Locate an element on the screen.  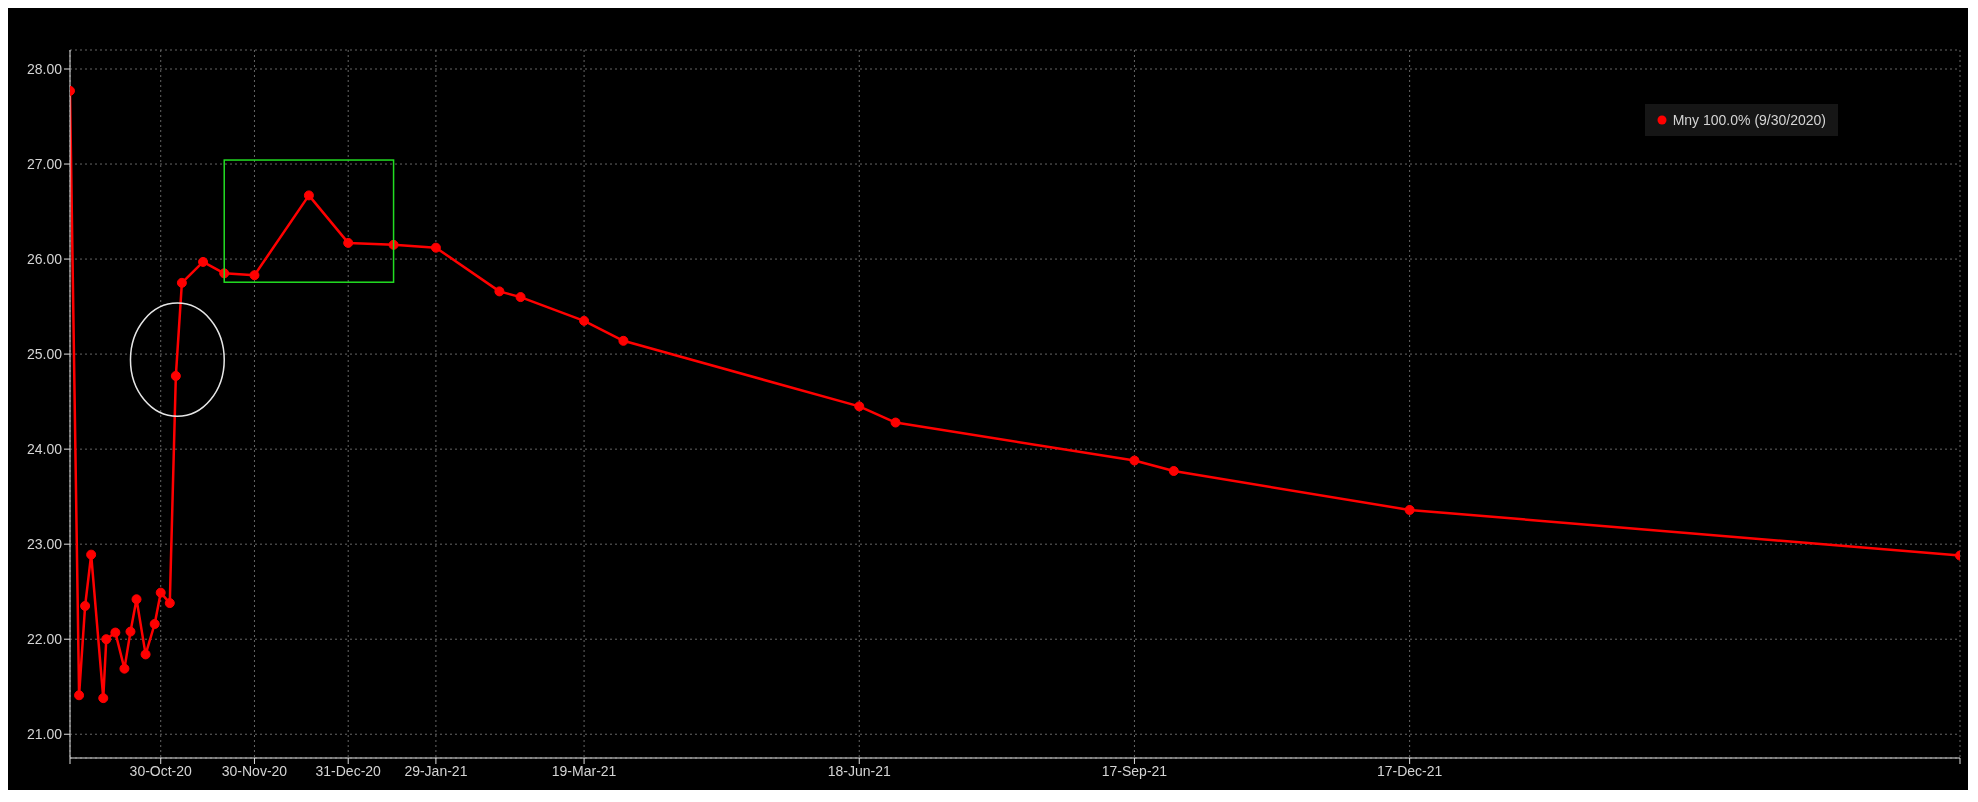
y-tick-label: 22.00 is located at coordinates (44, 639).